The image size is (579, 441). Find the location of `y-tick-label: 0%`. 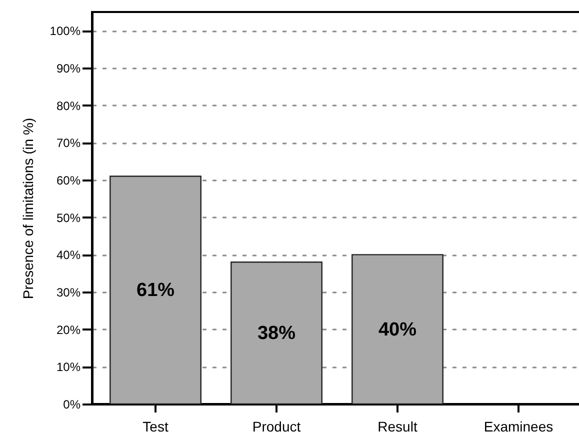

y-tick-label: 0% is located at coordinates (72, 405).